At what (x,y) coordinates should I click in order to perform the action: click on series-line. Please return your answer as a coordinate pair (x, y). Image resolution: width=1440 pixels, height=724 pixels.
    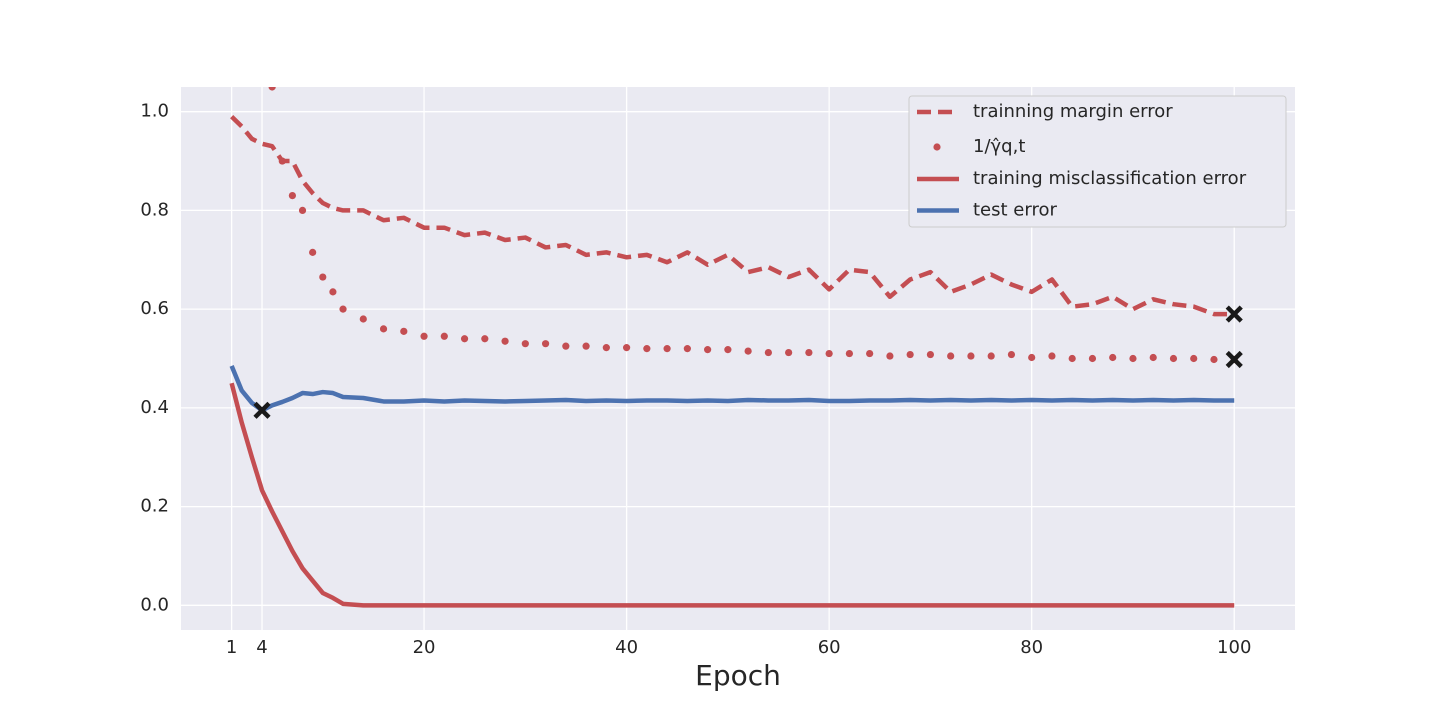
    Looking at the image, I should click on (732, 389).